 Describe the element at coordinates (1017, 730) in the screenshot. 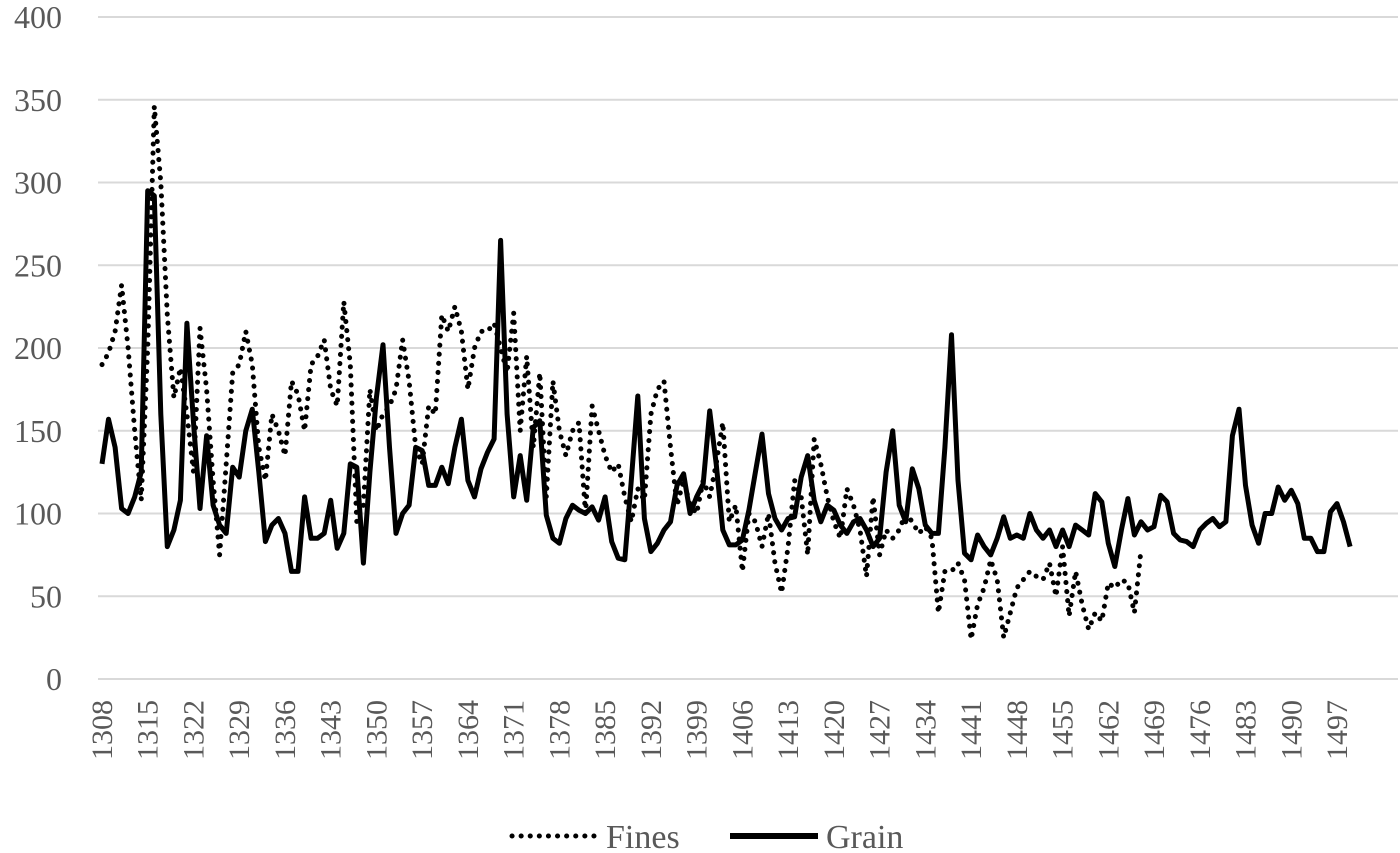

I see `x-tick-label: 1448` at that location.